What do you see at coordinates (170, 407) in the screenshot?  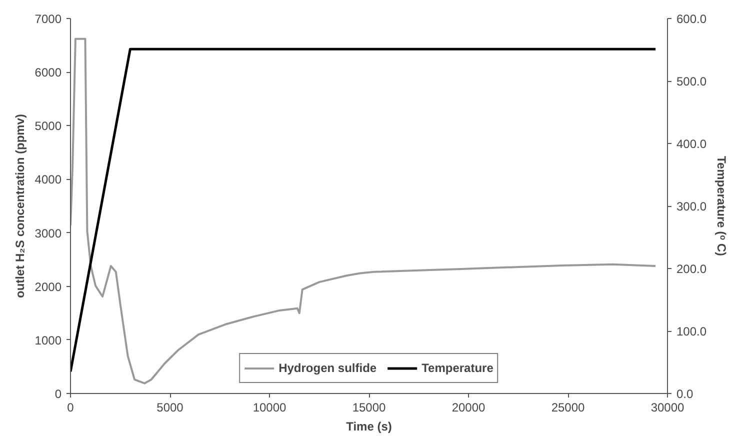 I see `x-tick-label: 5000` at bounding box center [170, 407].